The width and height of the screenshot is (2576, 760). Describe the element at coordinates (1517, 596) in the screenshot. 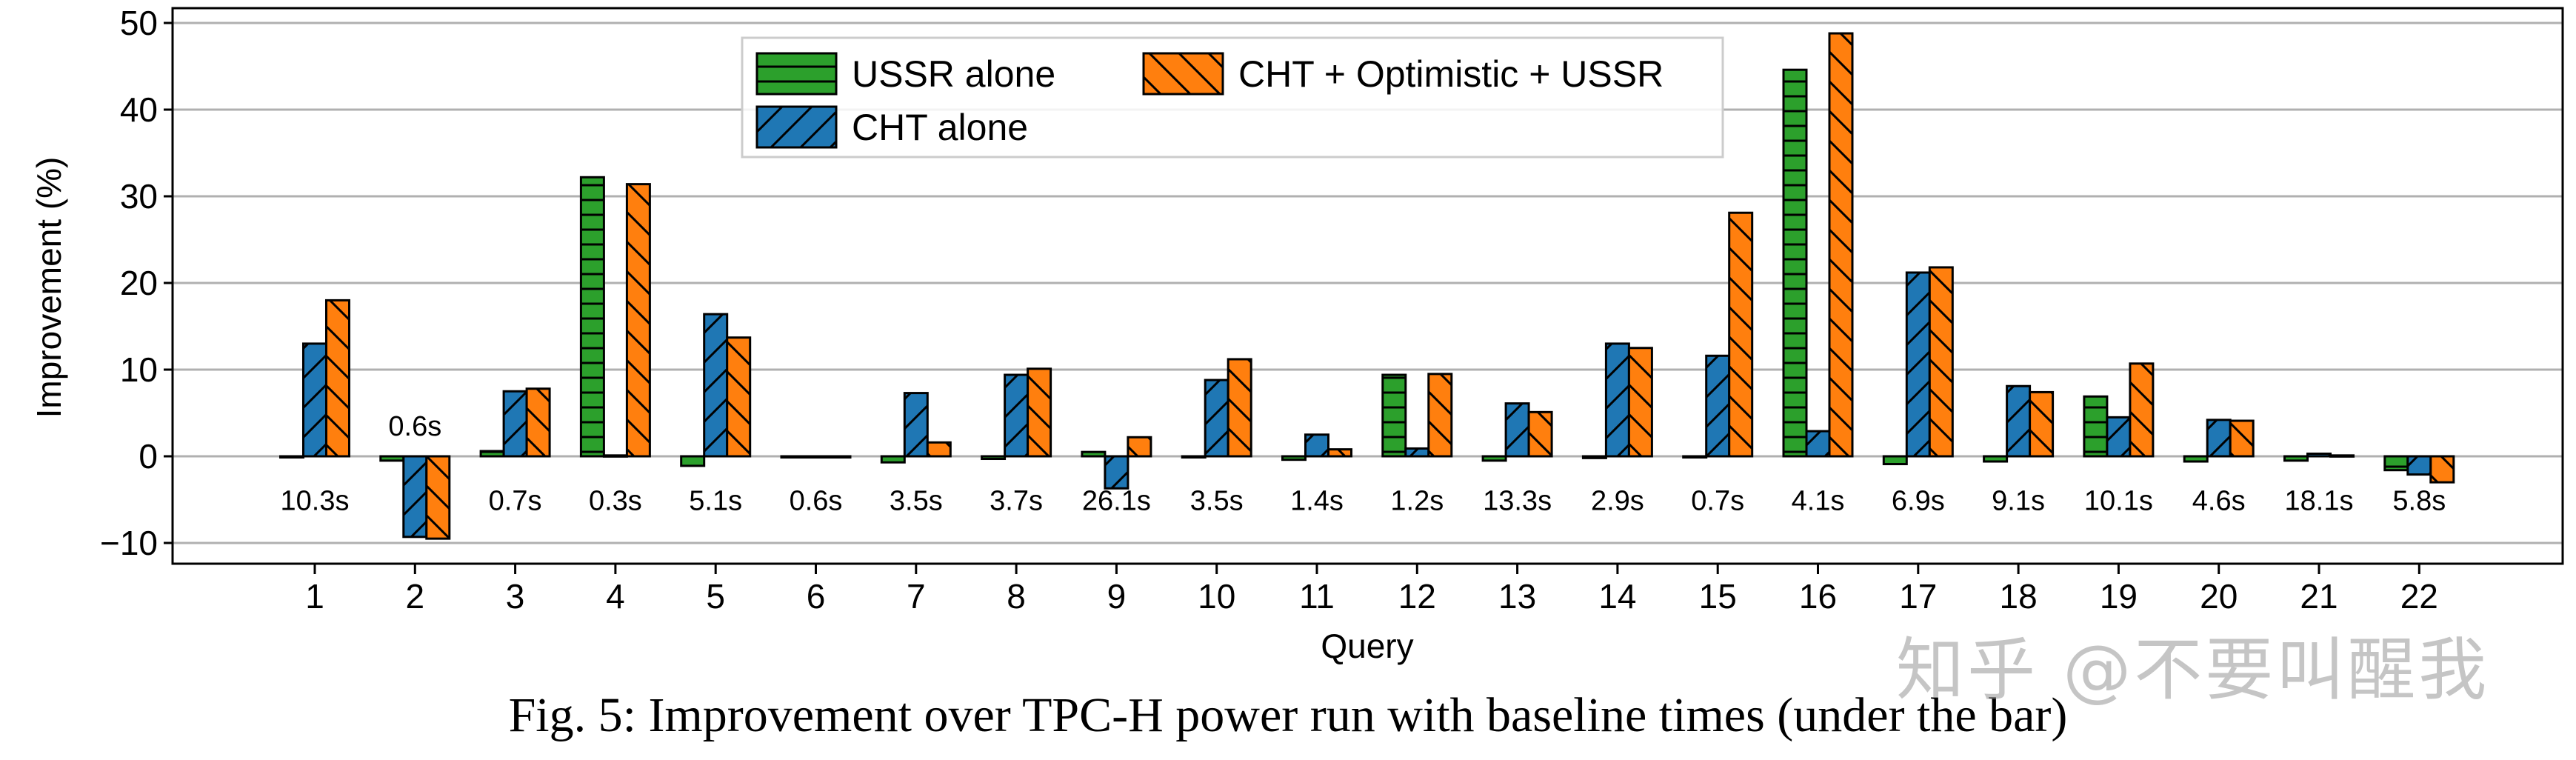

I see `x-tick-label: 13` at that location.